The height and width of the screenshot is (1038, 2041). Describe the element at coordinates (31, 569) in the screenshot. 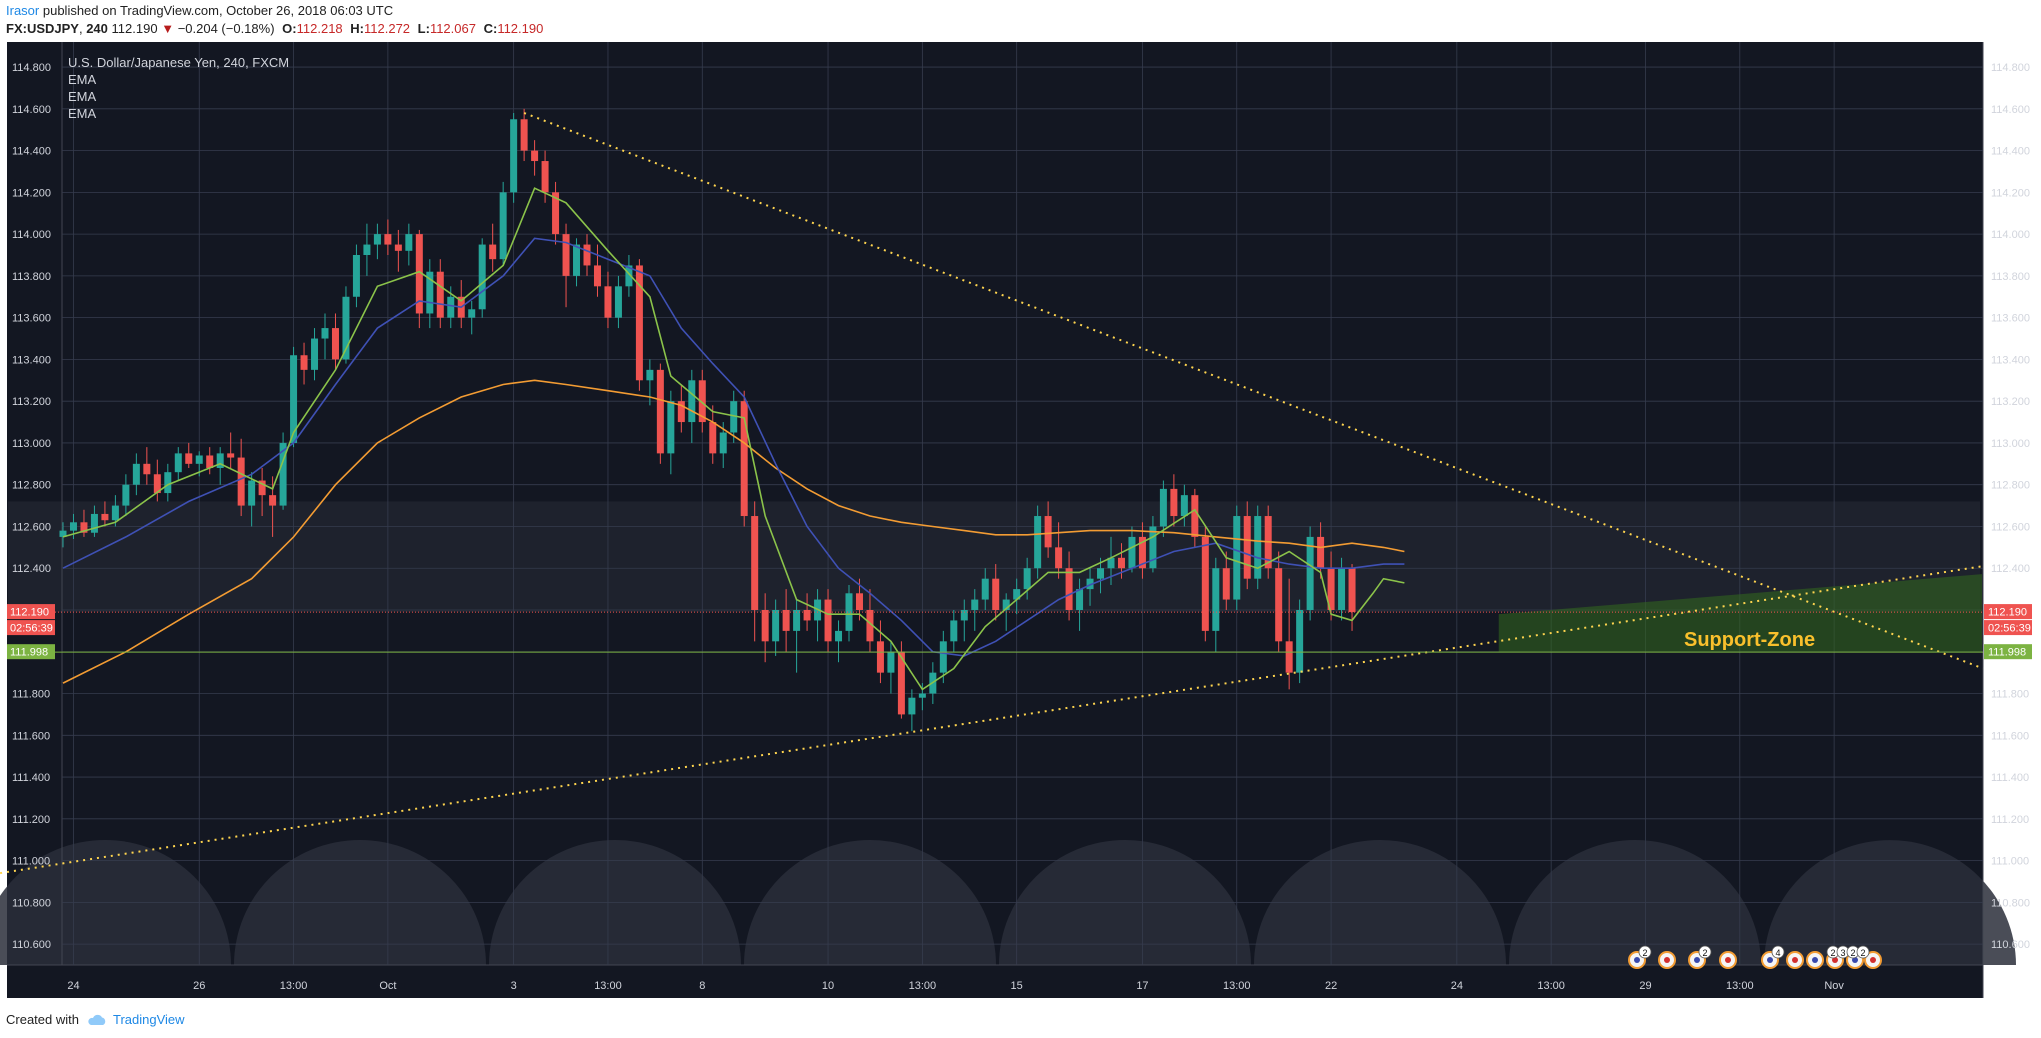

I see `y-tick-label-left: 112.400` at that location.